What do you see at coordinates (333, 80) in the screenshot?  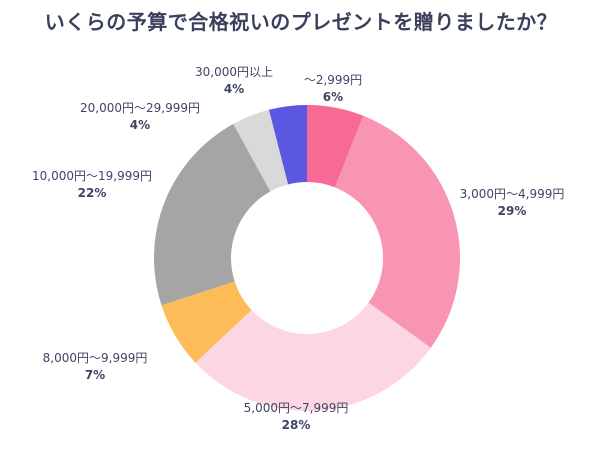 I see `slice-category: ～2,999円` at bounding box center [333, 80].